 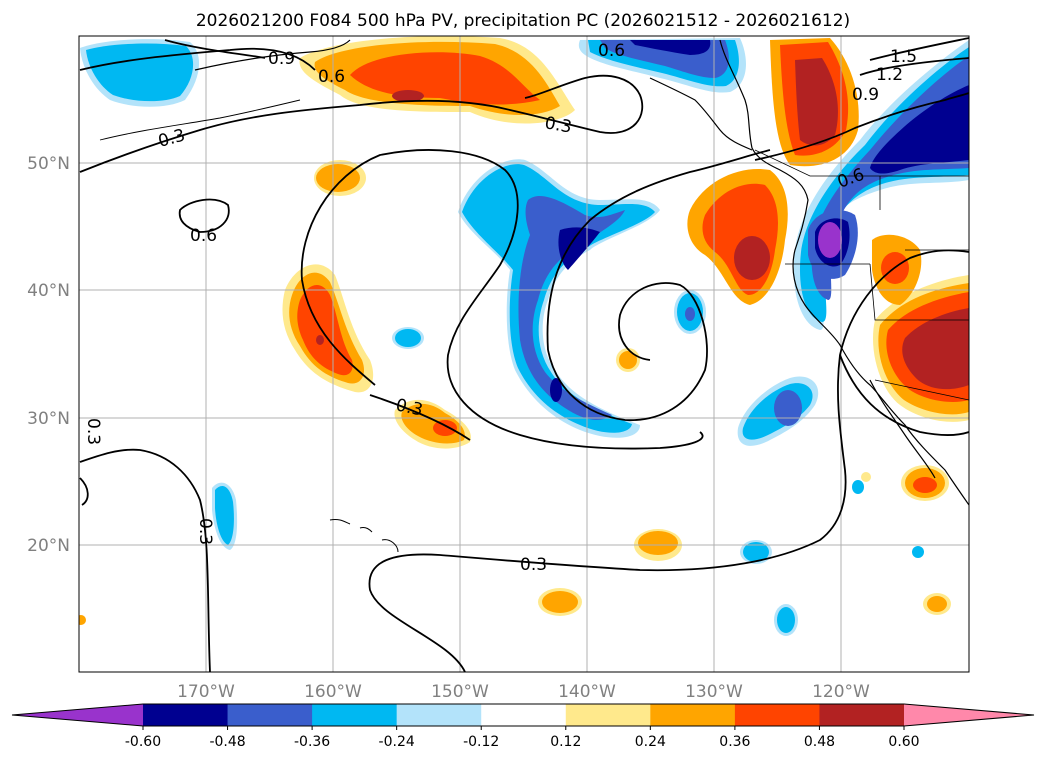 What do you see at coordinates (48, 164) in the screenshot?
I see `y-tick-label: 50°N` at bounding box center [48, 164].